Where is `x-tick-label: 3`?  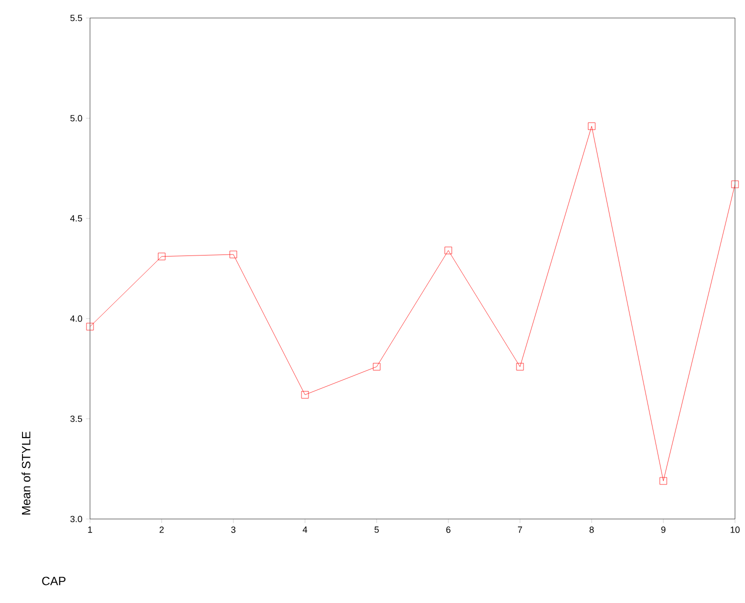 x-tick-label: 3 is located at coordinates (233, 529).